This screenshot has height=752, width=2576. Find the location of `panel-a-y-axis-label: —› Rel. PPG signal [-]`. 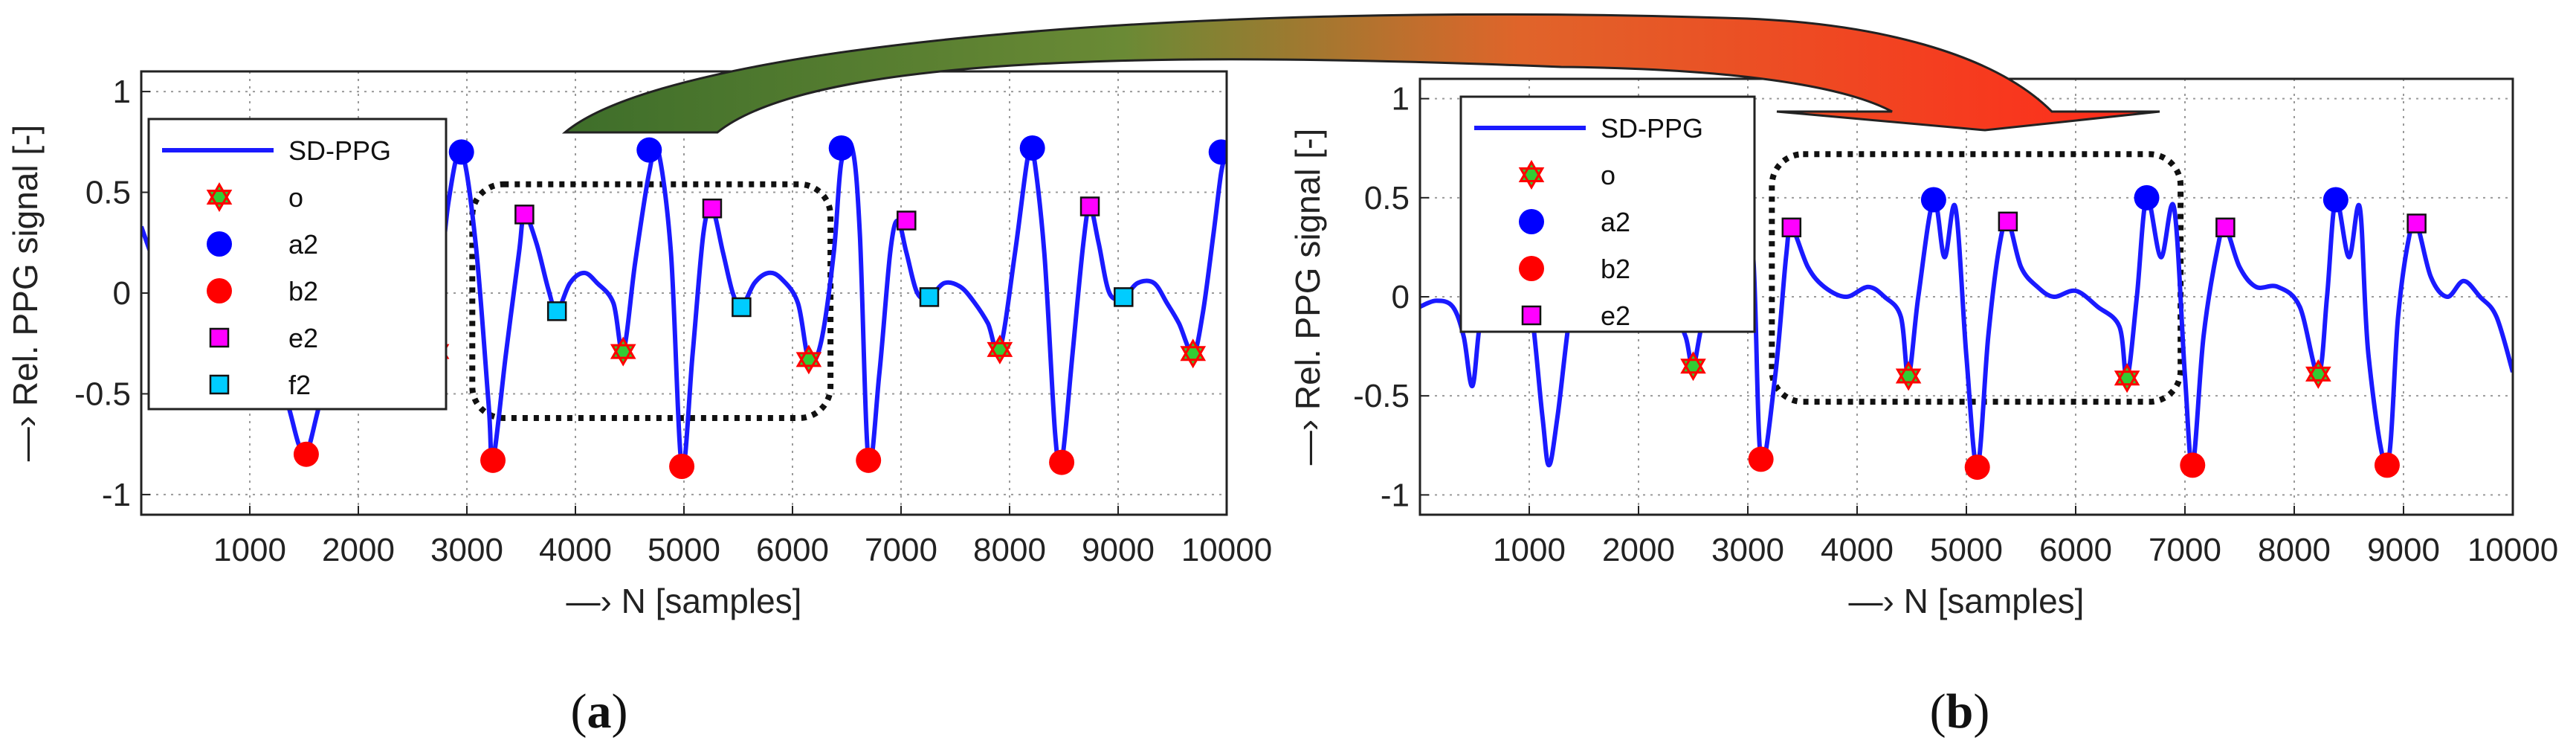

panel-a-y-axis-label: —› Rel. PPG signal [-] is located at coordinates (25, 293).